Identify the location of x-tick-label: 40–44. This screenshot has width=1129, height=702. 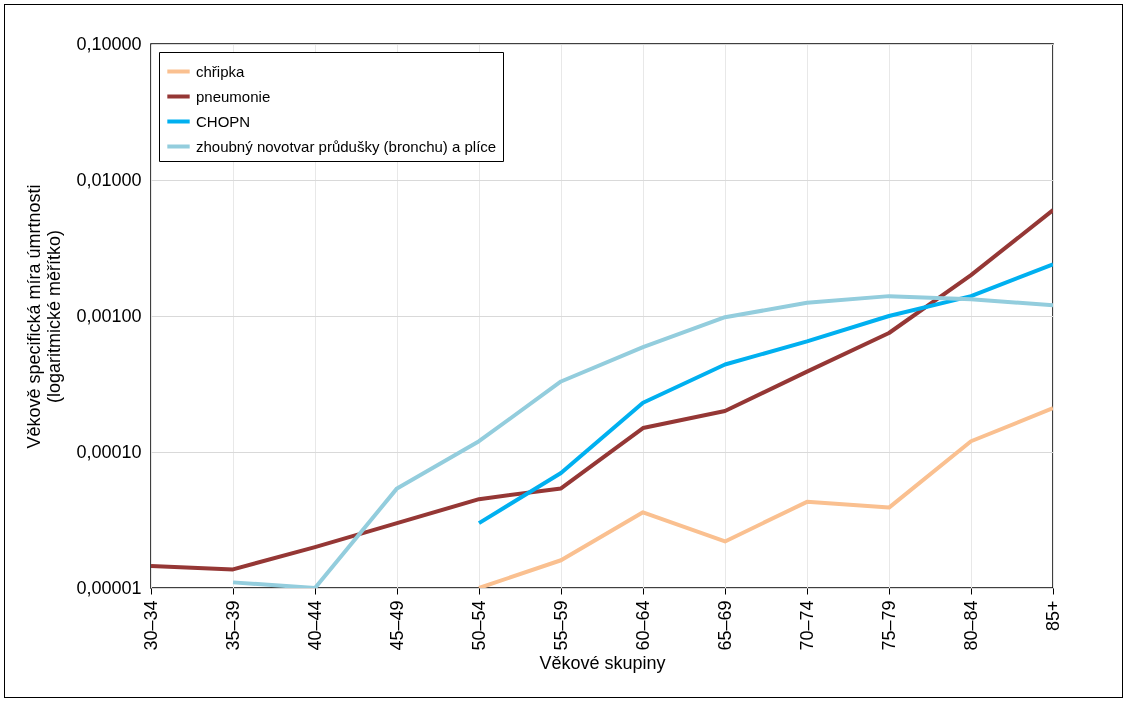
(314, 625).